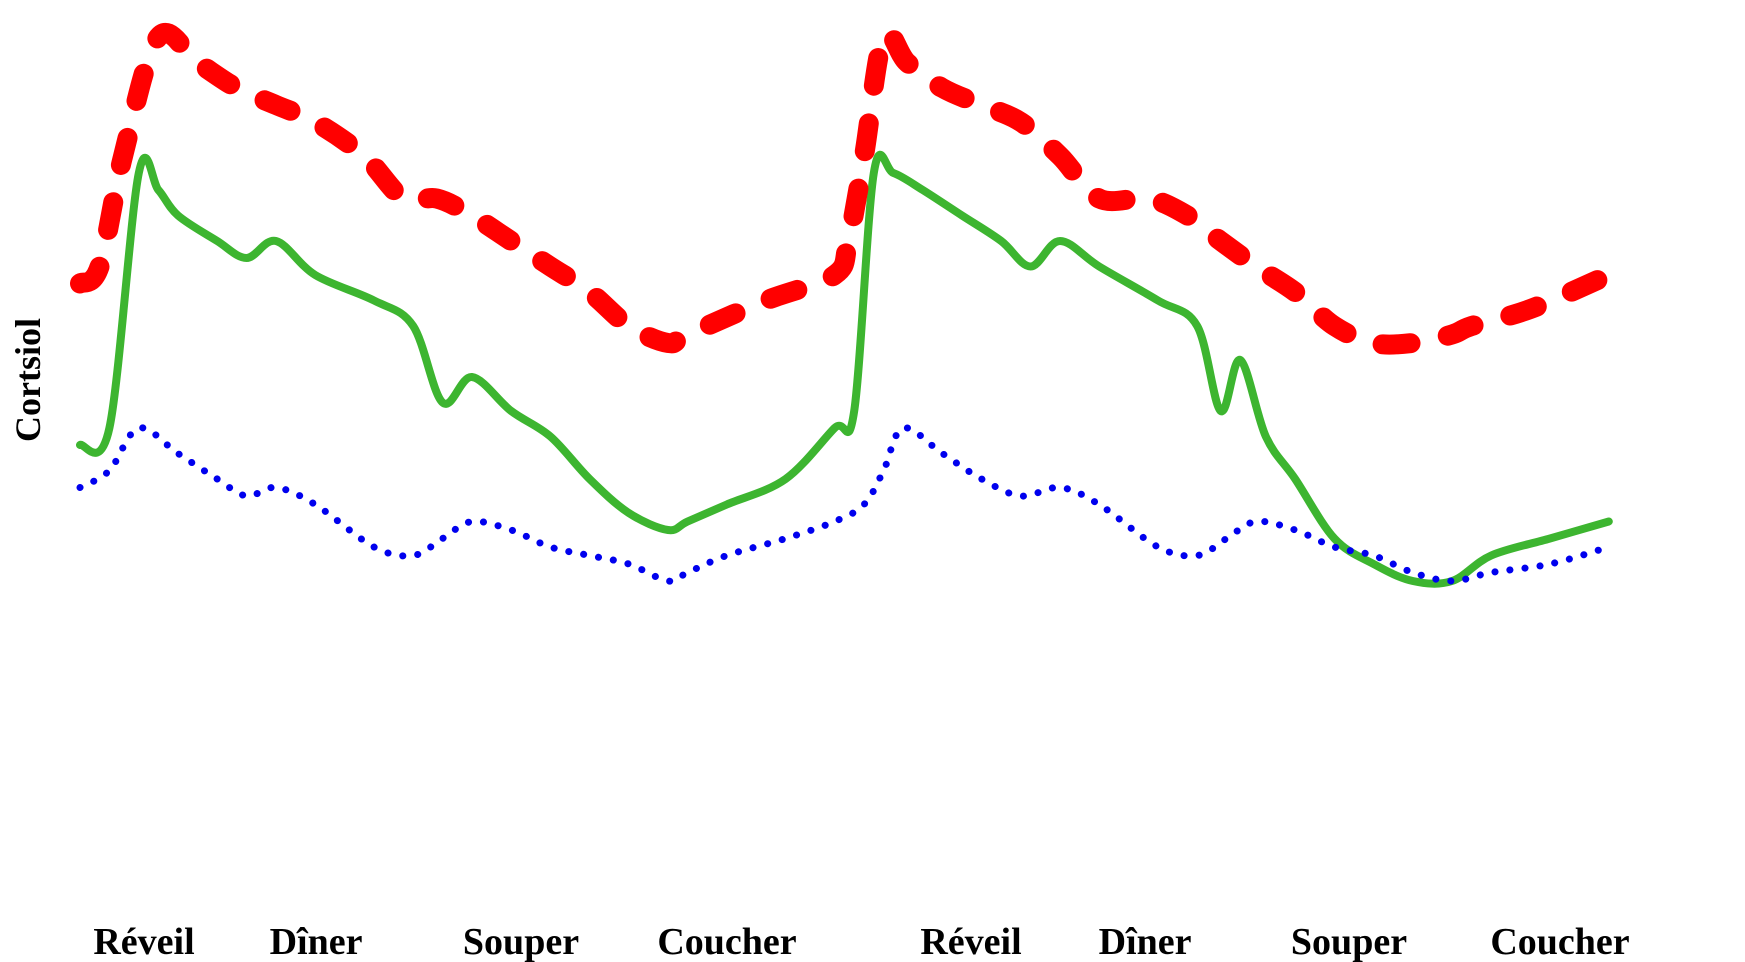  I want to click on series-line-dotted, so click(844, 504).